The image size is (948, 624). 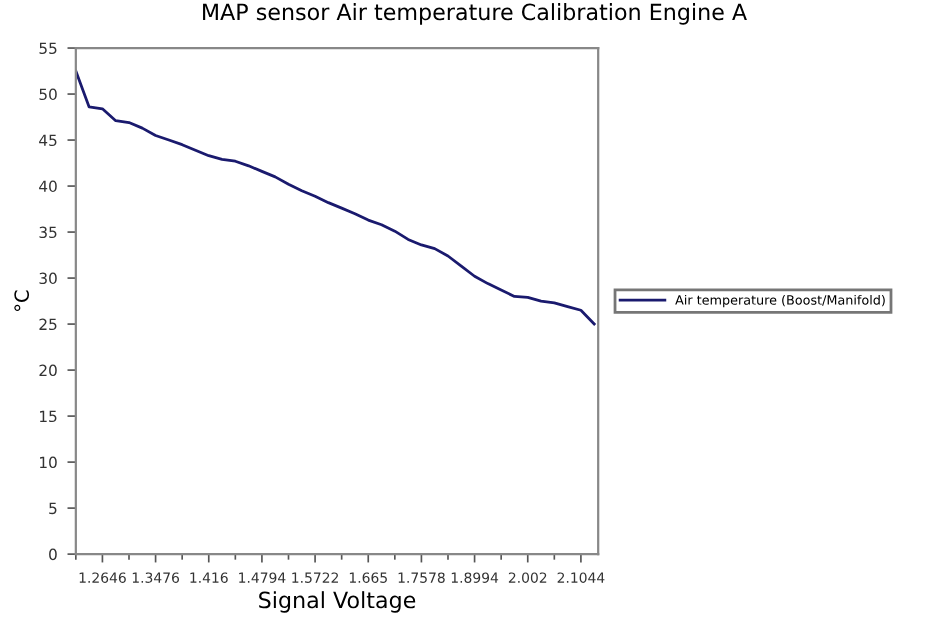 What do you see at coordinates (475, 14) in the screenshot?
I see `chart-title: MAP sensor Air temperature Calibration Engine A` at bounding box center [475, 14].